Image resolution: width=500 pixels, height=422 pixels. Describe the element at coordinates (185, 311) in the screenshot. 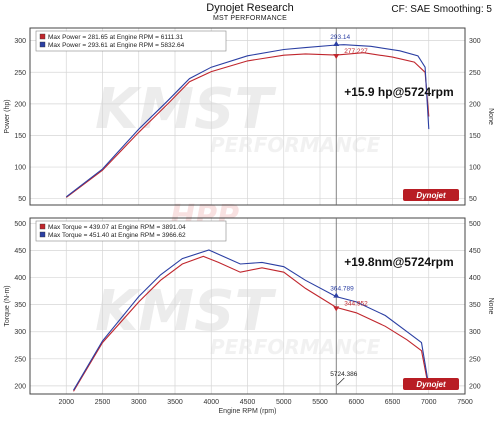

I see `watermark-text-4: KMST` at that location.